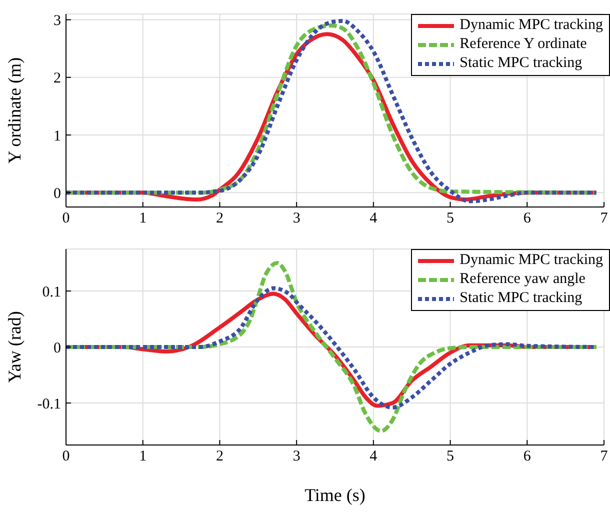  What do you see at coordinates (57, 136) in the screenshot?
I see `y-tick-label: 1` at bounding box center [57, 136].